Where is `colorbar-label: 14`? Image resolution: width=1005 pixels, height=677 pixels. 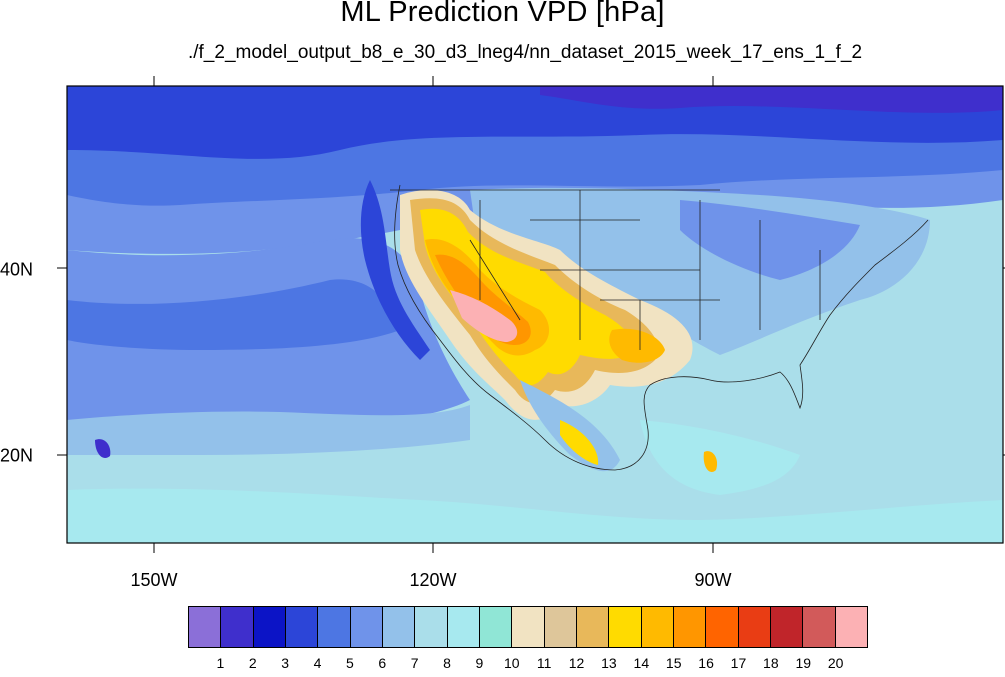
colorbar-label: 14 is located at coordinates (641, 663).